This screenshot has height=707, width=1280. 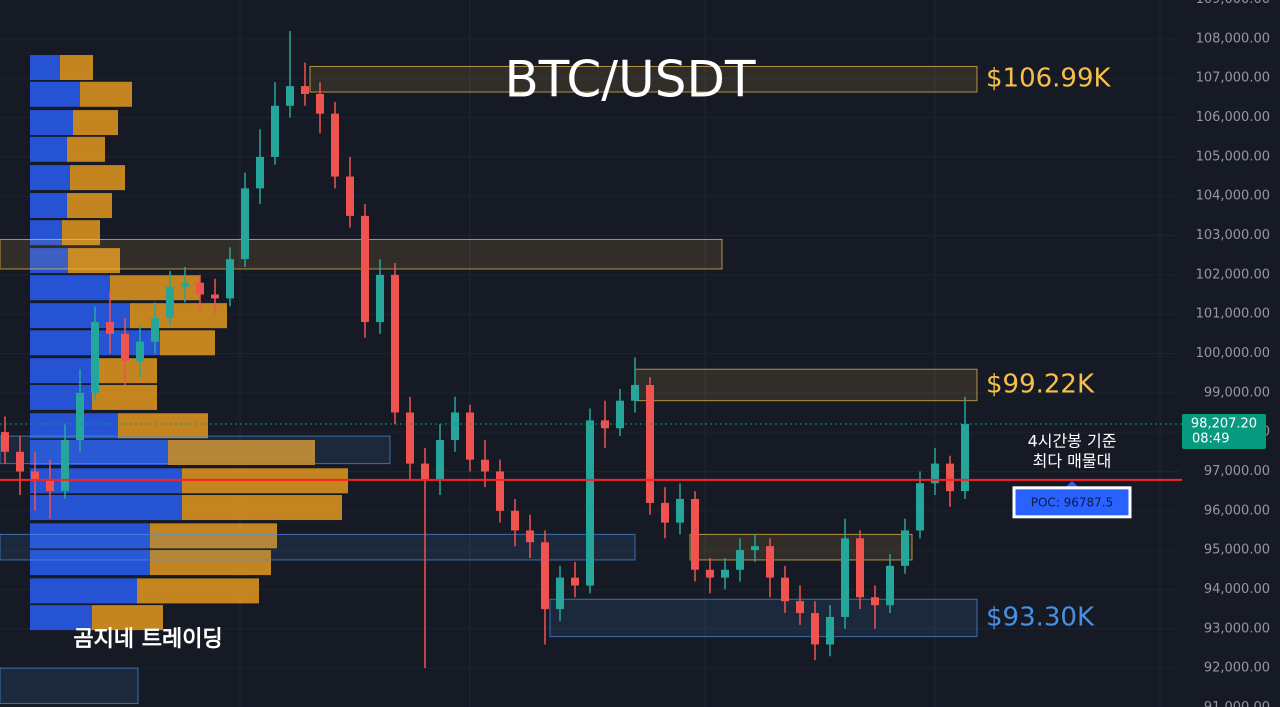 What do you see at coordinates (1233, 353) in the screenshot?
I see `y-tick-label: 100,000.00` at bounding box center [1233, 353].